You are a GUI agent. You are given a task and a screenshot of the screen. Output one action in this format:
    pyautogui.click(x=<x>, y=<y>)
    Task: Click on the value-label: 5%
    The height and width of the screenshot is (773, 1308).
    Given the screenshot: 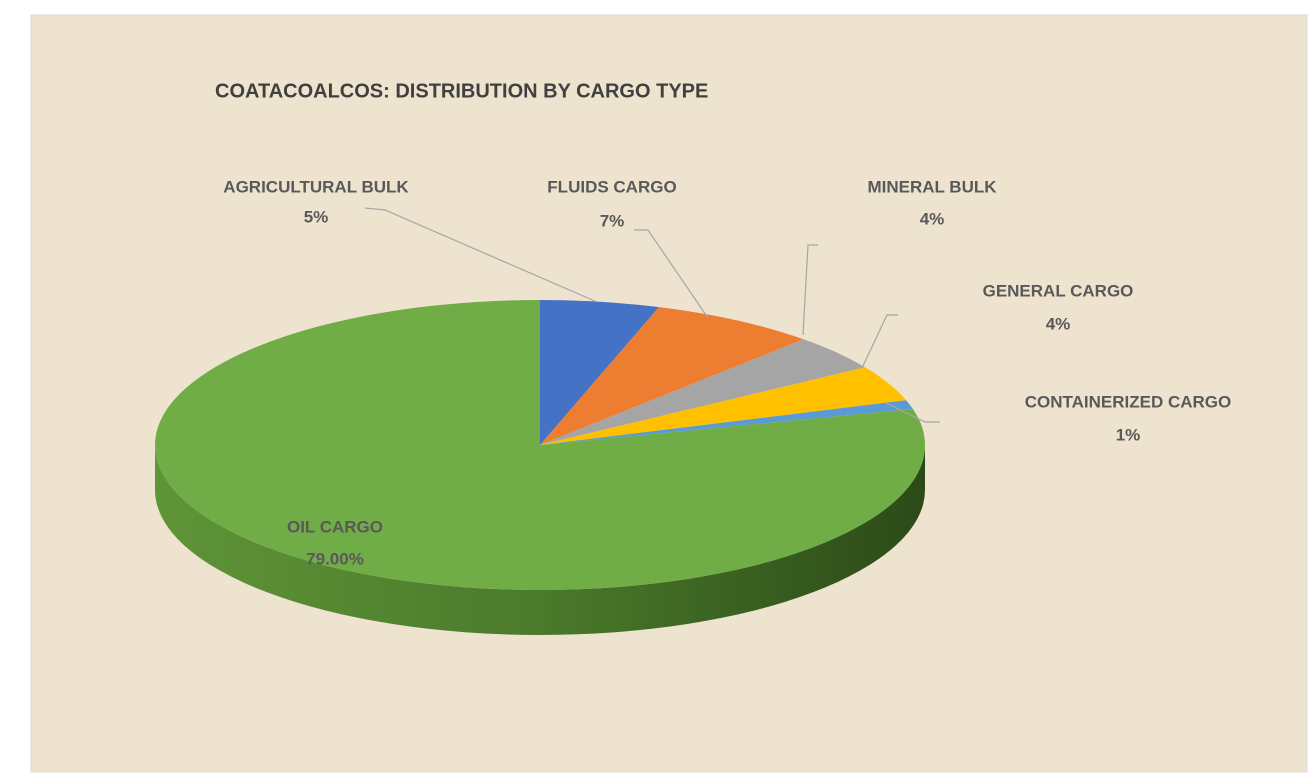 What is the action you would take?
    pyautogui.click(x=316, y=216)
    